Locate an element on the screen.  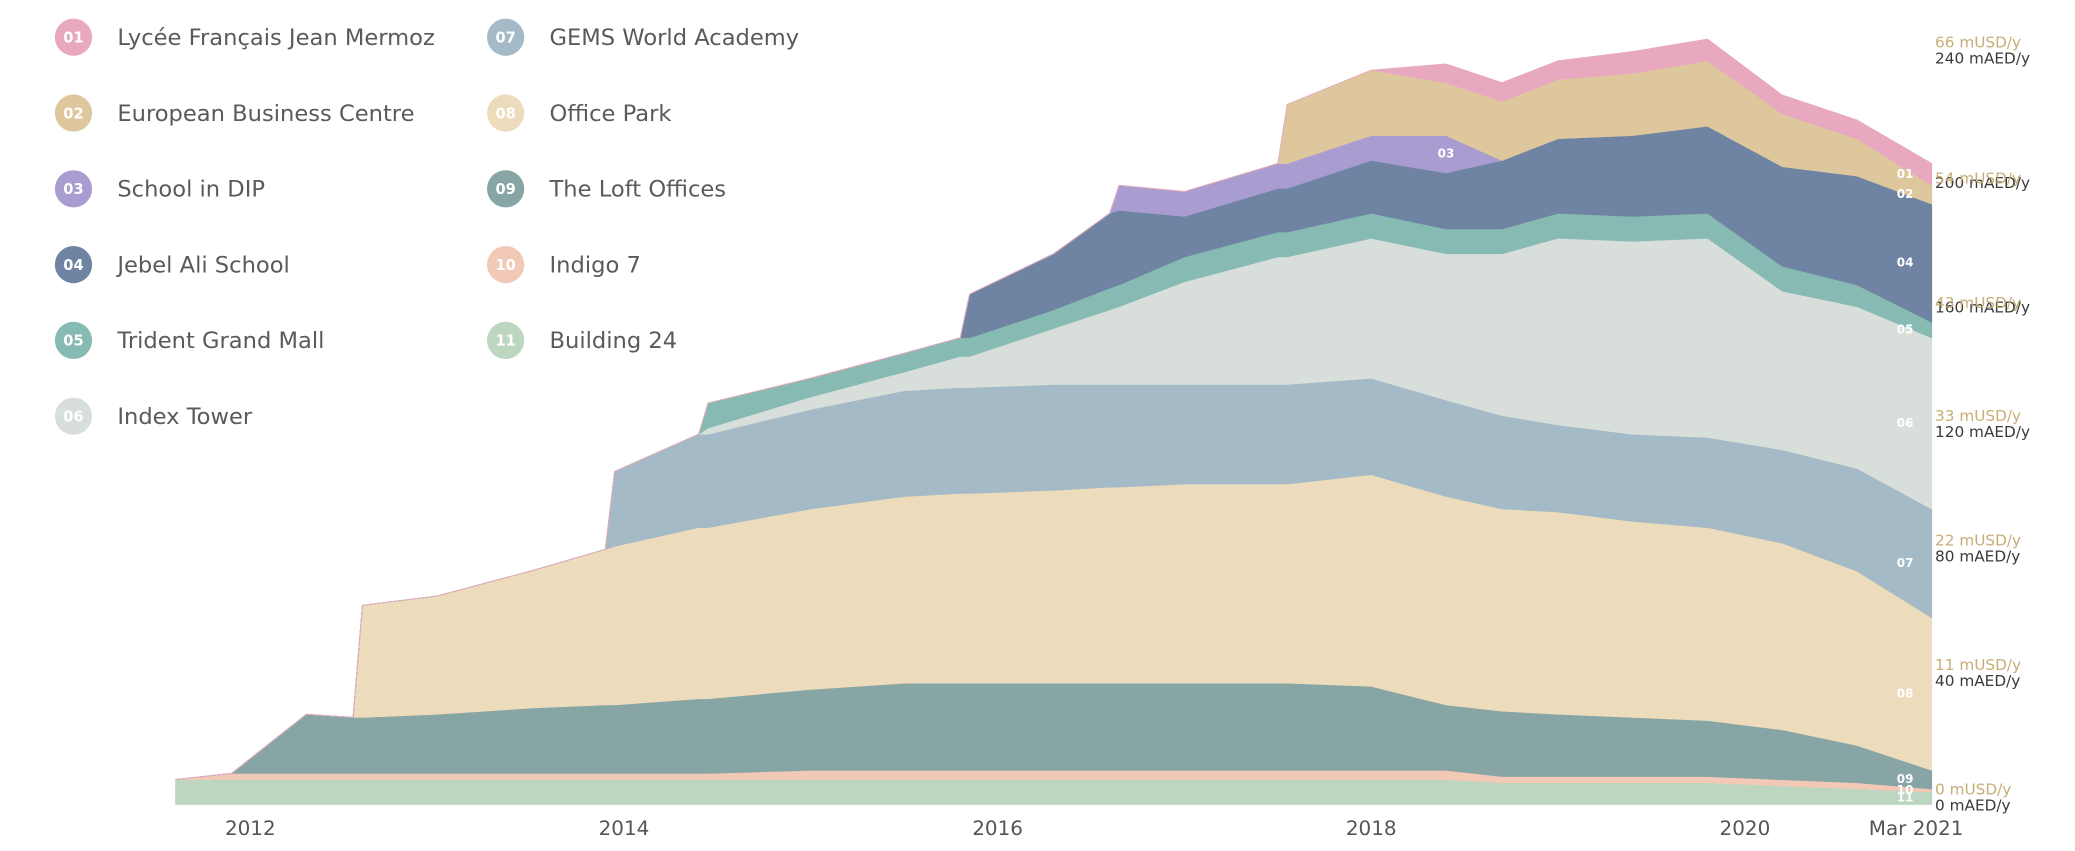
legend-item: 05 Trident Grand Mall is located at coordinates (189, 340).